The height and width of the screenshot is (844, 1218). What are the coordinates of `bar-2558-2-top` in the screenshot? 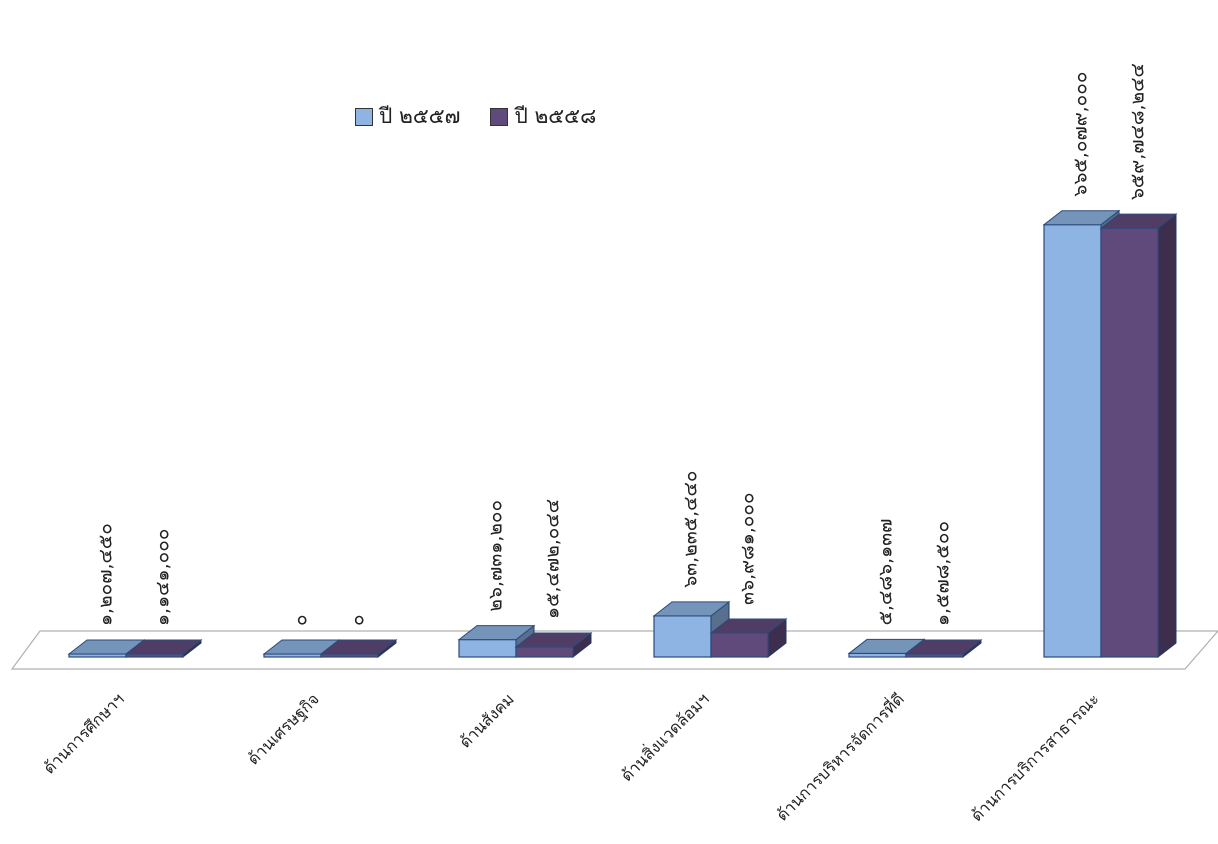 It's located at (553, 640).